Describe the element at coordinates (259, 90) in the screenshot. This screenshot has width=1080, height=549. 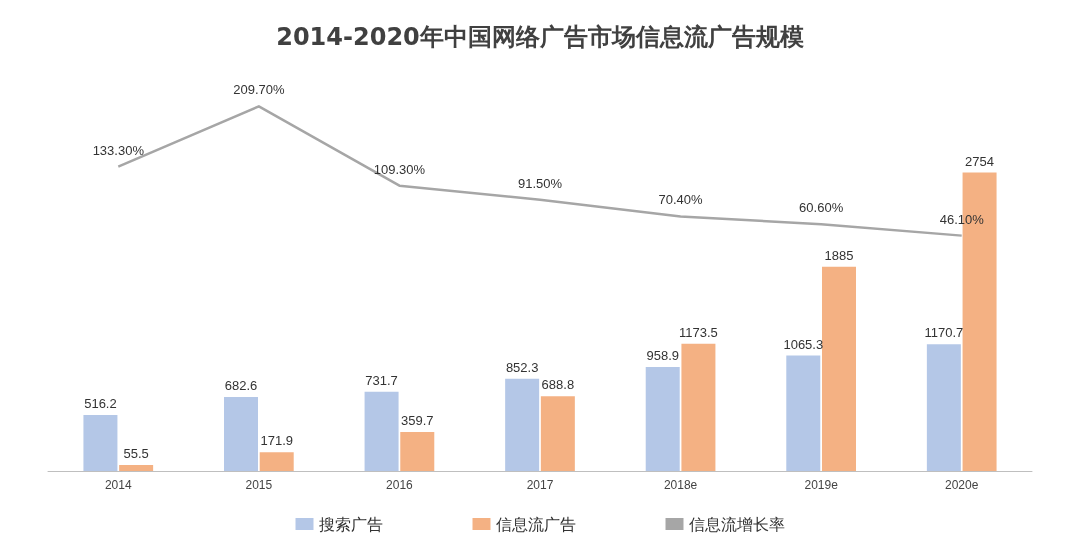
I see `data-label: 209.70%` at that location.